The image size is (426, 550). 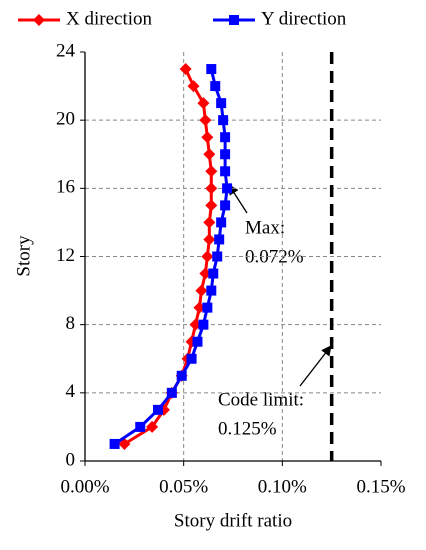 I want to click on y-tick-label: 8, so click(x=71, y=323).